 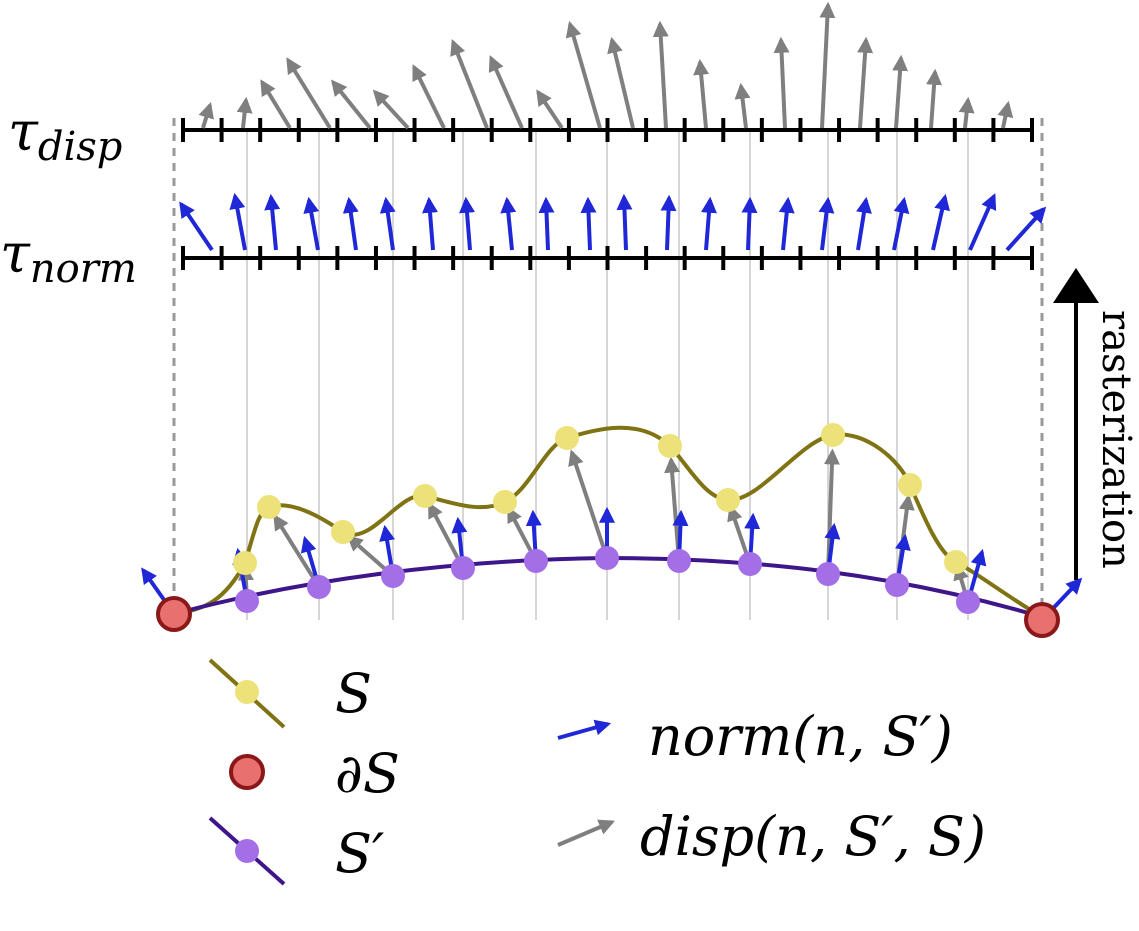 What do you see at coordinates (247, 851) in the screenshot?
I see `legend-s-prime-icon` at bounding box center [247, 851].